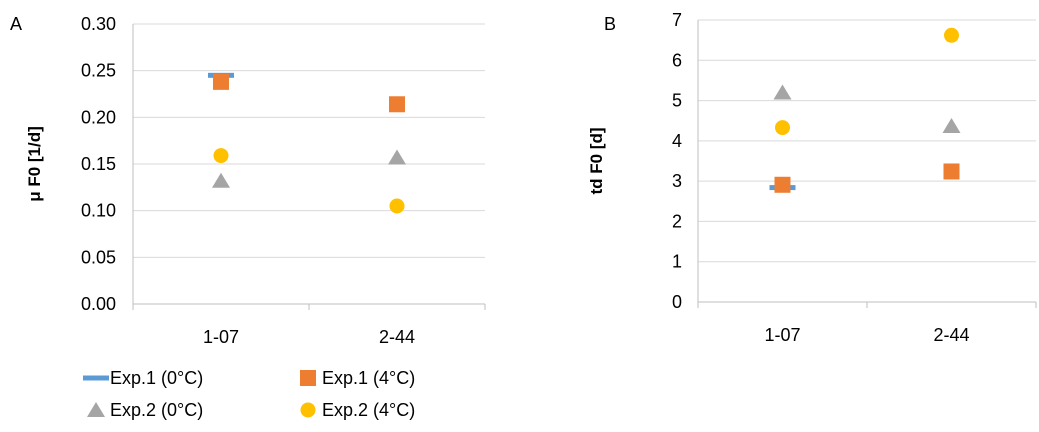 The width and height of the screenshot is (1039, 432). What do you see at coordinates (98, 24) in the screenshot?
I see `y-tick-label: 0.30` at bounding box center [98, 24].